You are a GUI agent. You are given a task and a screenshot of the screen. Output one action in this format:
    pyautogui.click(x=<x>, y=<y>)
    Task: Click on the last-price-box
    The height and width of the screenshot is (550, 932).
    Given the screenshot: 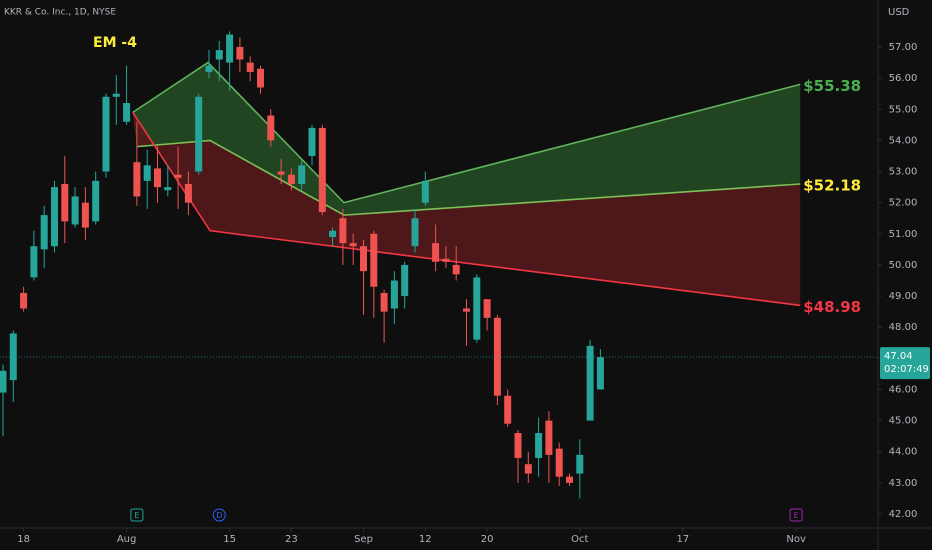 What is the action you would take?
    pyautogui.click(x=905, y=363)
    